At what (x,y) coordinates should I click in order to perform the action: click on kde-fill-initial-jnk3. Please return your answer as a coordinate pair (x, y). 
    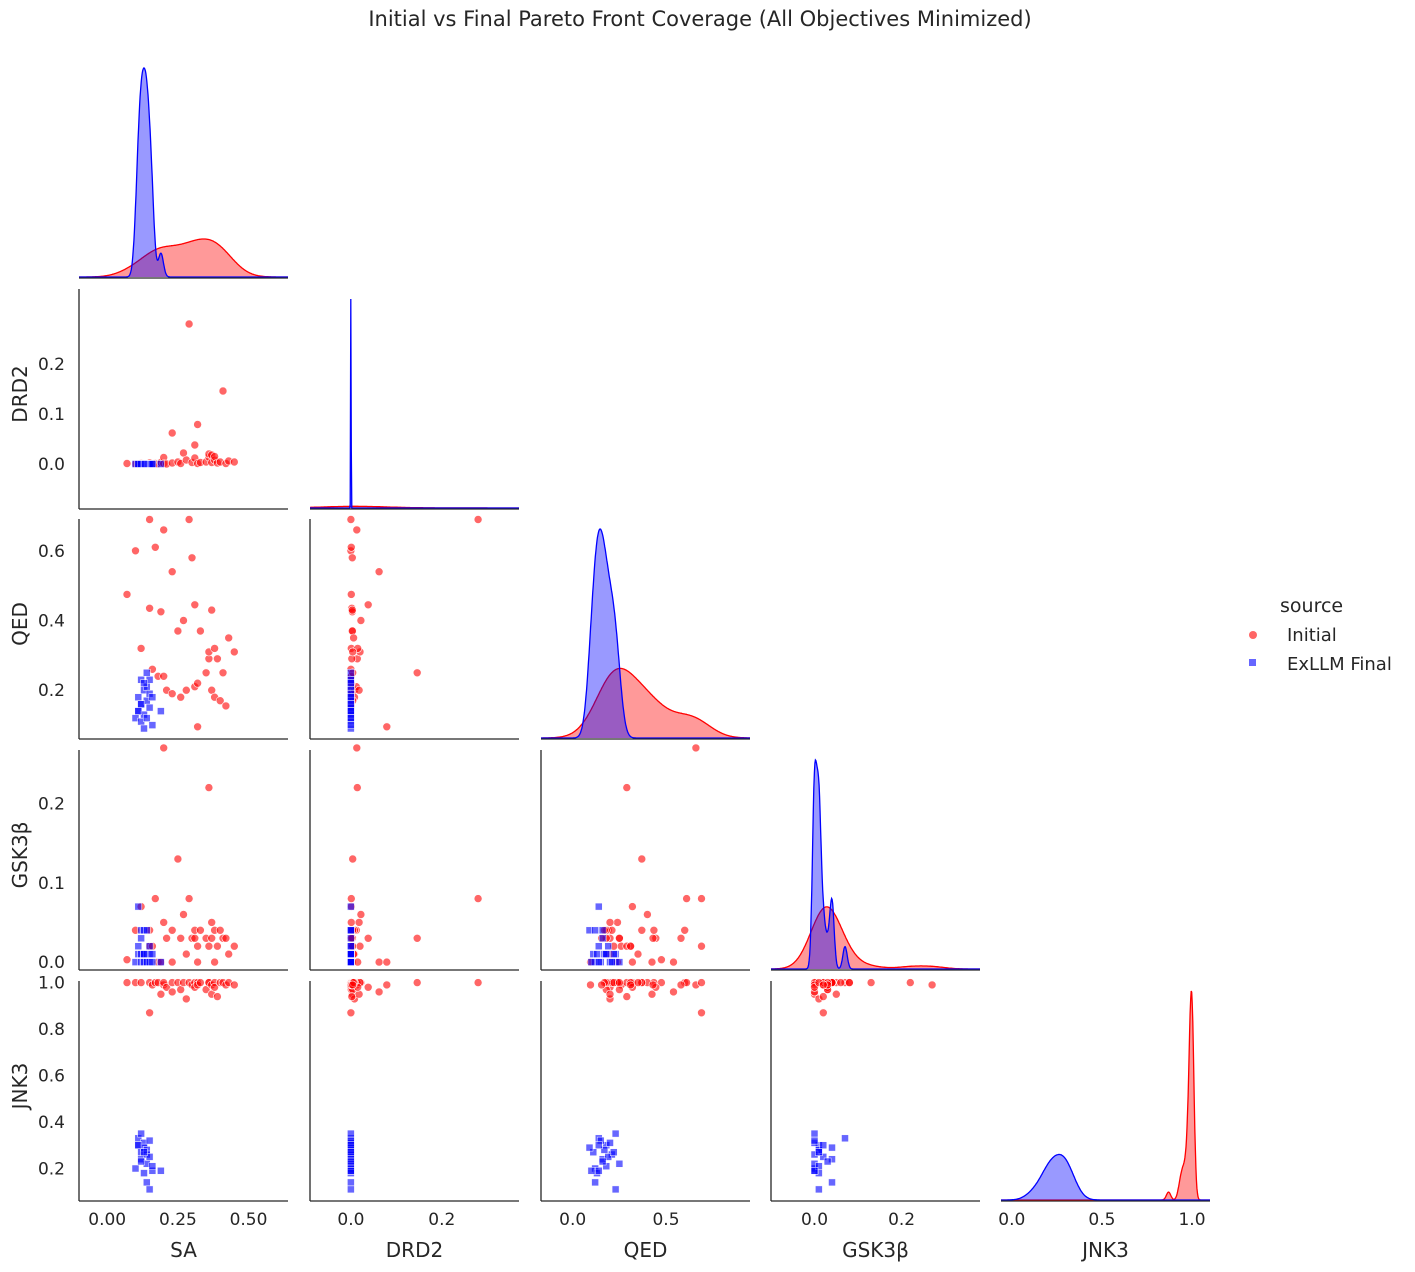
    Looking at the image, I should click on (1105, 1095).